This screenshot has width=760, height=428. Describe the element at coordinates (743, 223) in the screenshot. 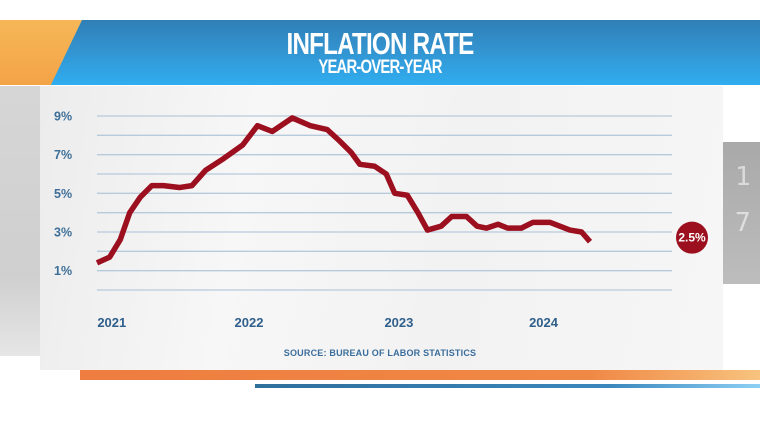

I see `background-digit: 7` at that location.